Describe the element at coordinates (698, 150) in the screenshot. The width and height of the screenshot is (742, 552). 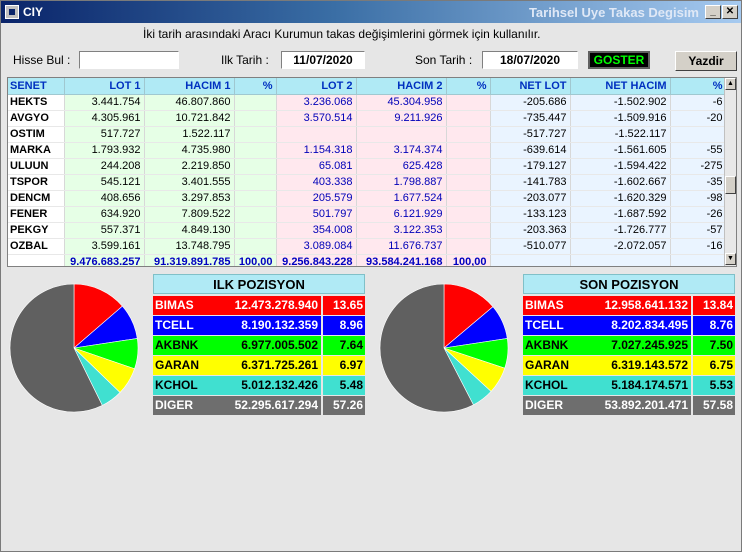
I see `row-cell: -55` at that location.